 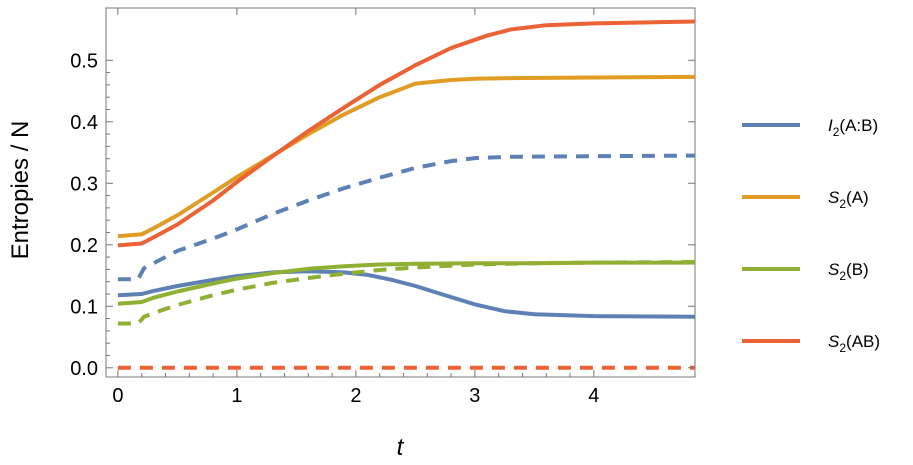 I want to click on y-tick-label: 0.2, so click(x=84, y=246).